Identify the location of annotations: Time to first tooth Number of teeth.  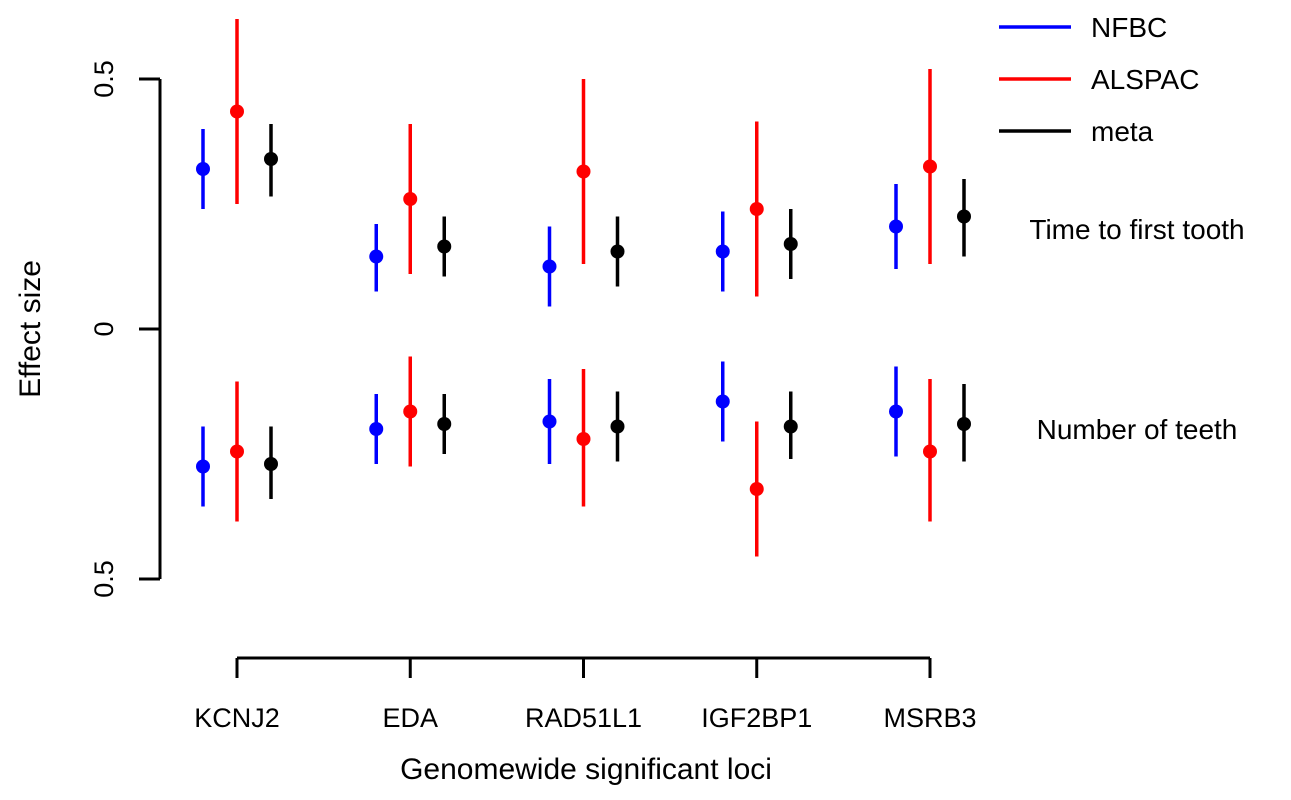
(1136, 329).